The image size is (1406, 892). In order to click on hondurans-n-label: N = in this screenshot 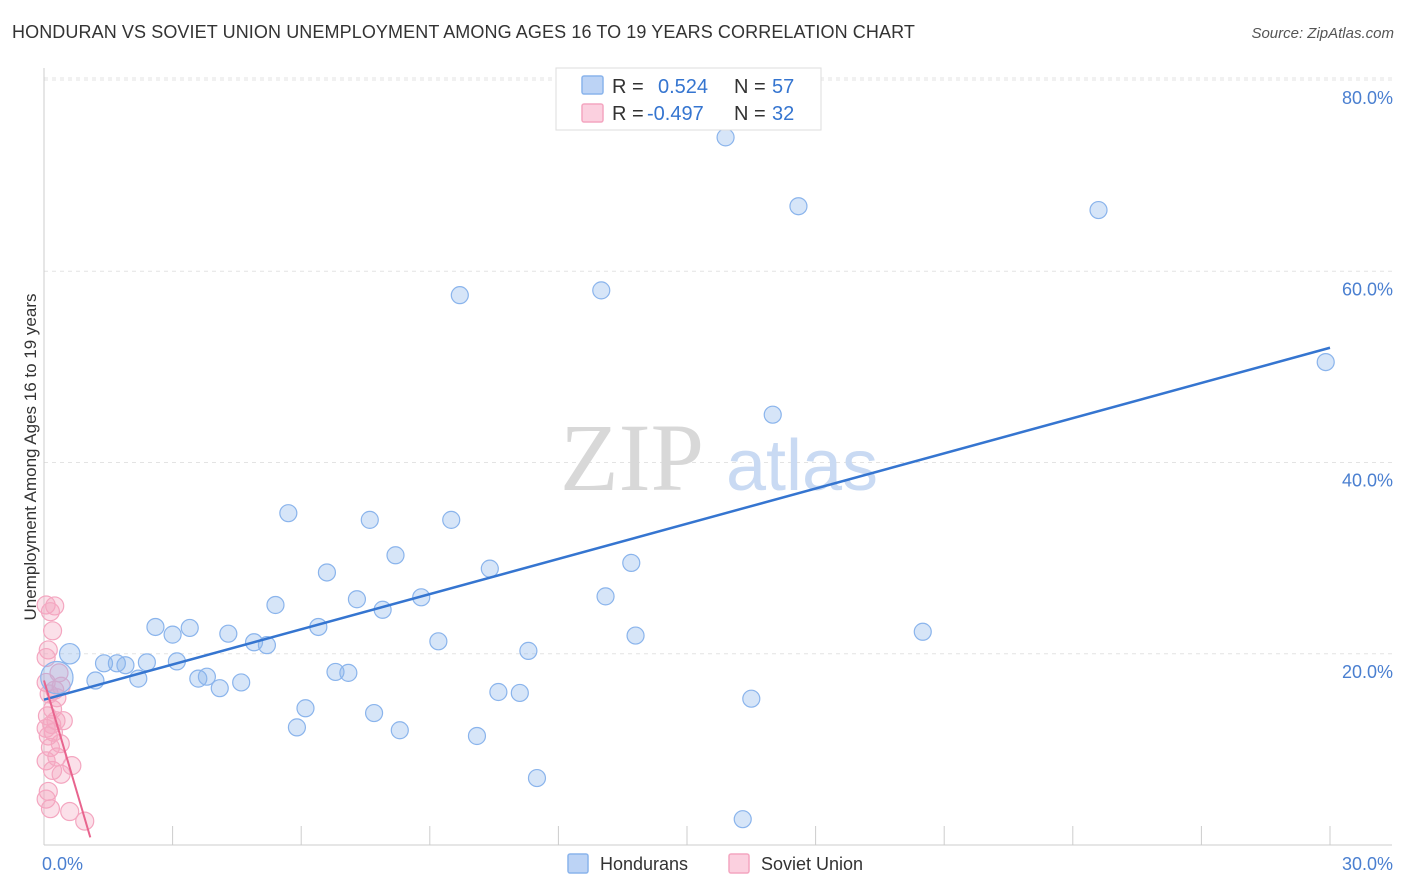, I will do `click(750, 87)`.